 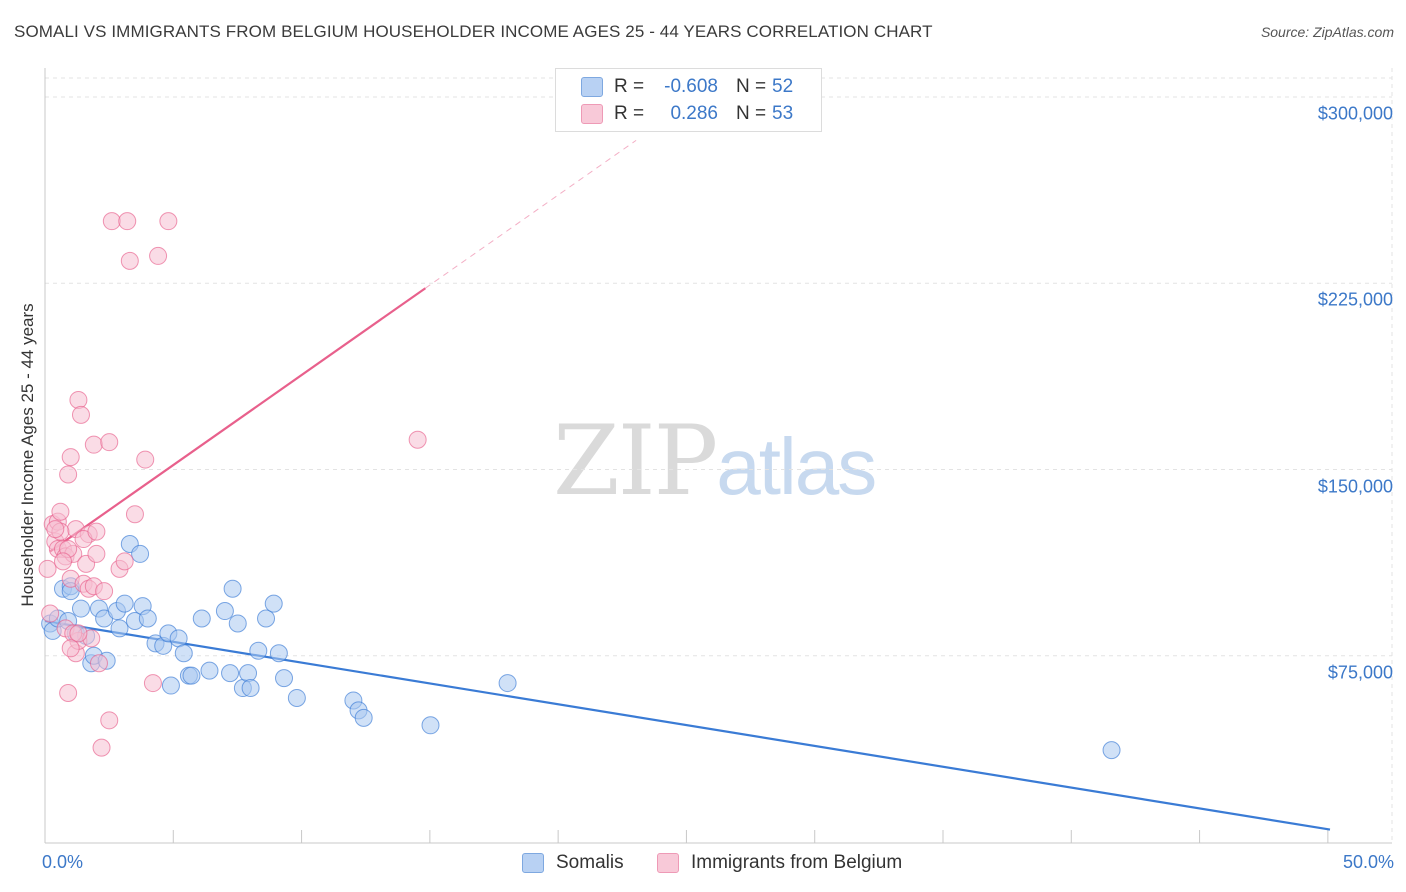 I want to click on y-tick-label: $300,000, so click(x=1355, y=113).